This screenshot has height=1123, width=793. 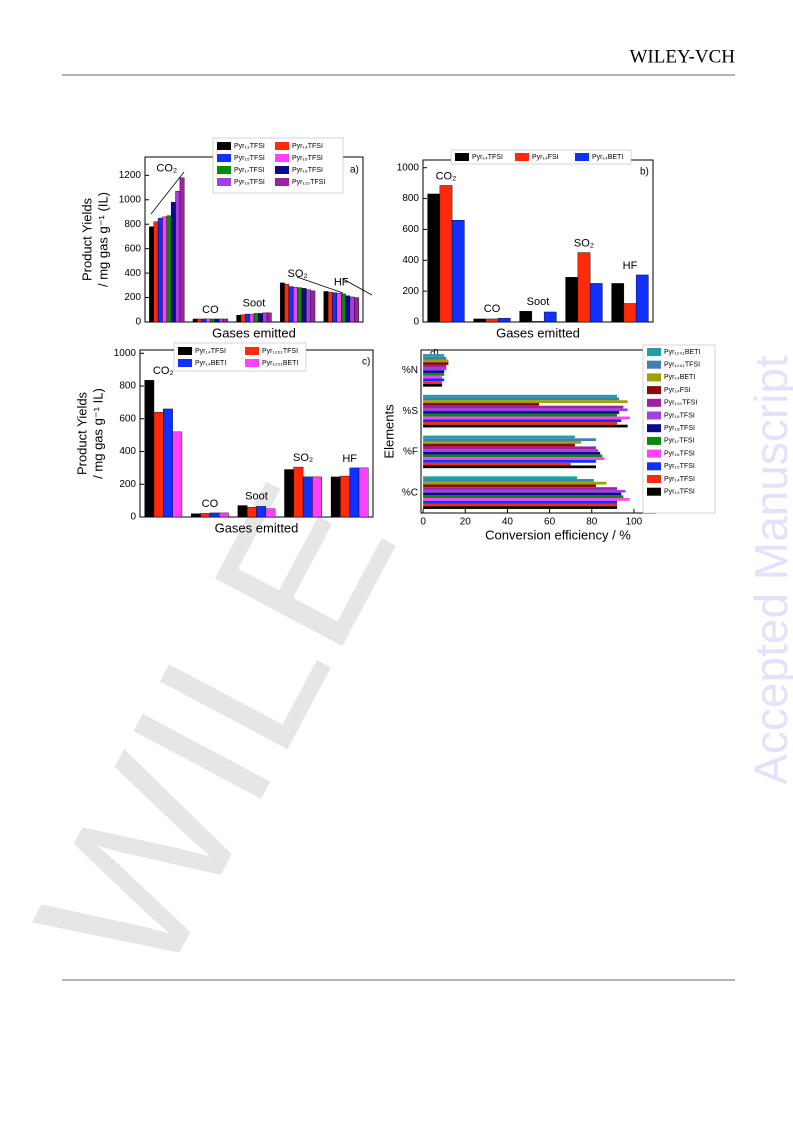 I want to click on panel-label: b), so click(x=644, y=172).